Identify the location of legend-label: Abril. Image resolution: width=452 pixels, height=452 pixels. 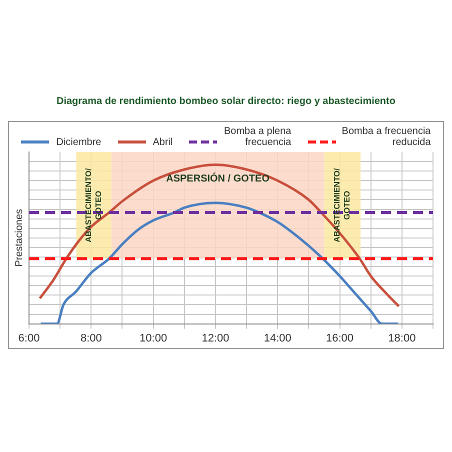
(162, 142).